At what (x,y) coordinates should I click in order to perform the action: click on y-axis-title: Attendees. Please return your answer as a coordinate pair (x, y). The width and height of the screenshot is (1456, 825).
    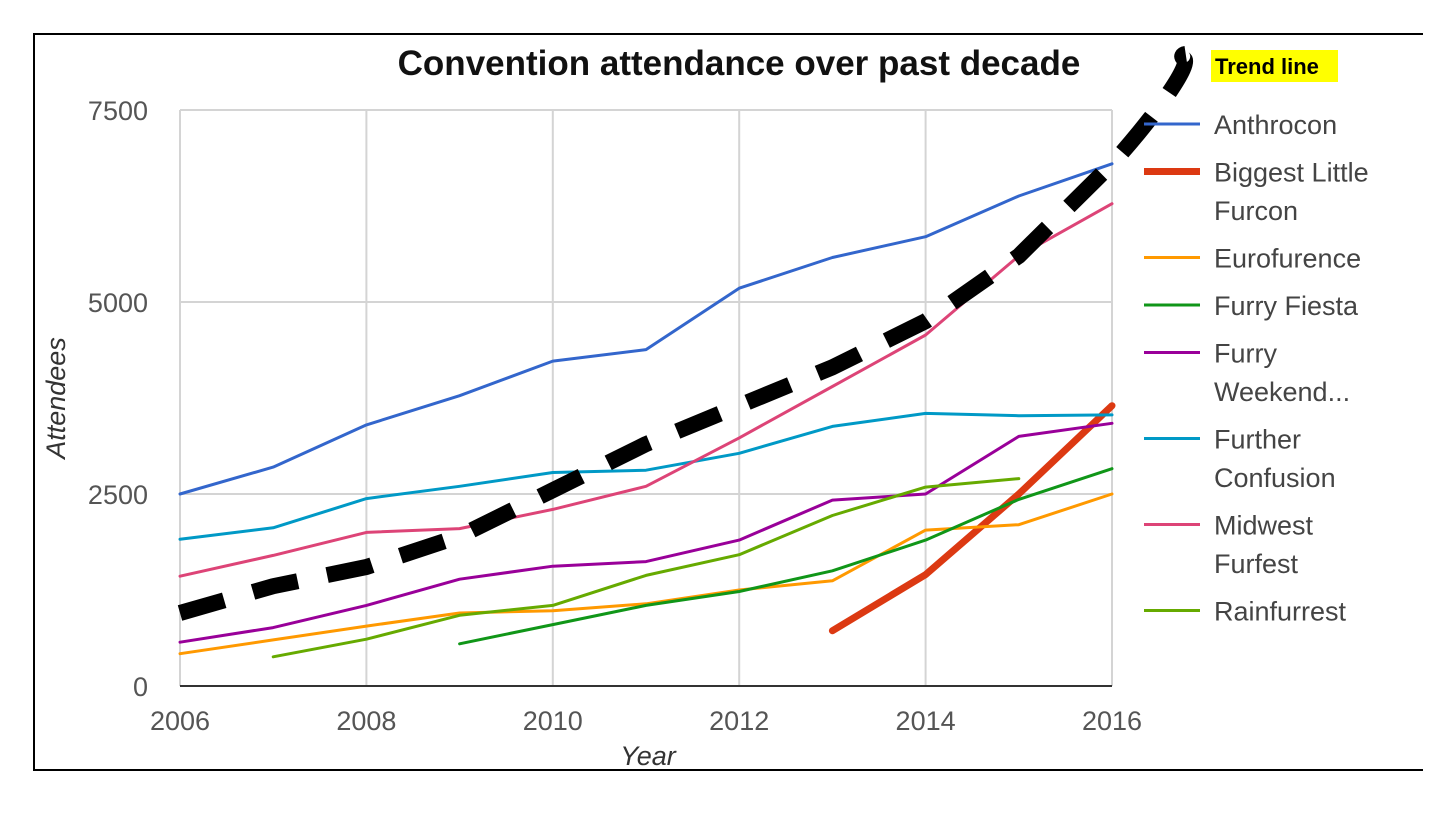
    Looking at the image, I should click on (56, 399).